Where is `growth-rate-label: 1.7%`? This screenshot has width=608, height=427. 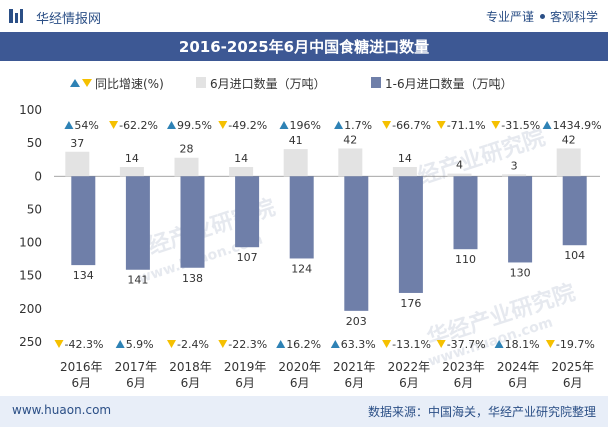
growth-rate-label: 1.7% is located at coordinates (358, 125).